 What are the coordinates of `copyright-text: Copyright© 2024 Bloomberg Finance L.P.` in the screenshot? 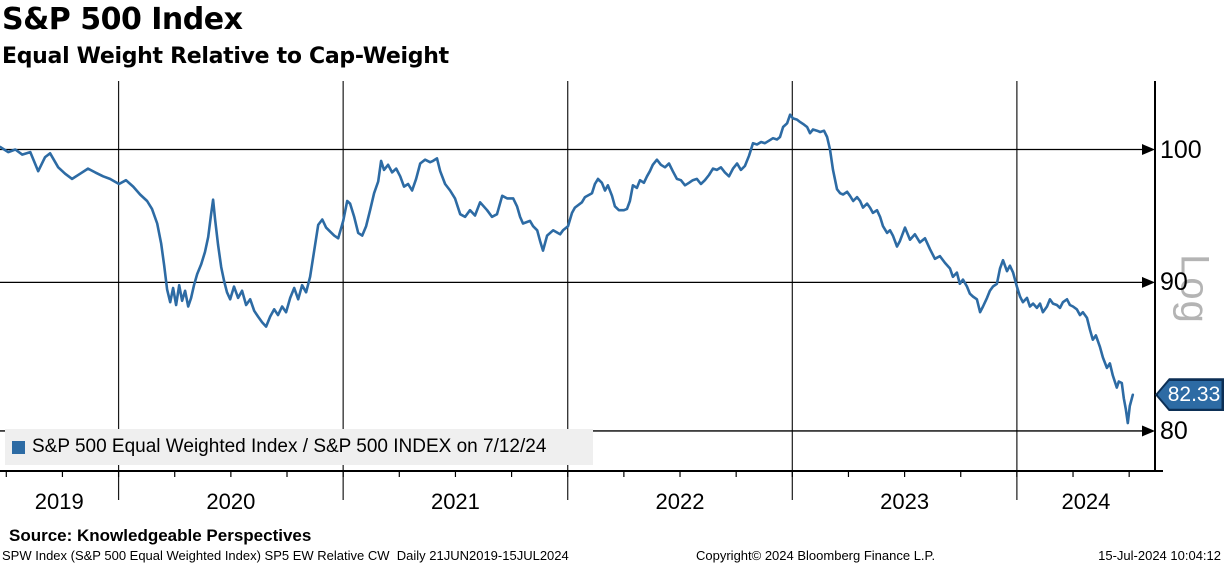 It's located at (816, 555).